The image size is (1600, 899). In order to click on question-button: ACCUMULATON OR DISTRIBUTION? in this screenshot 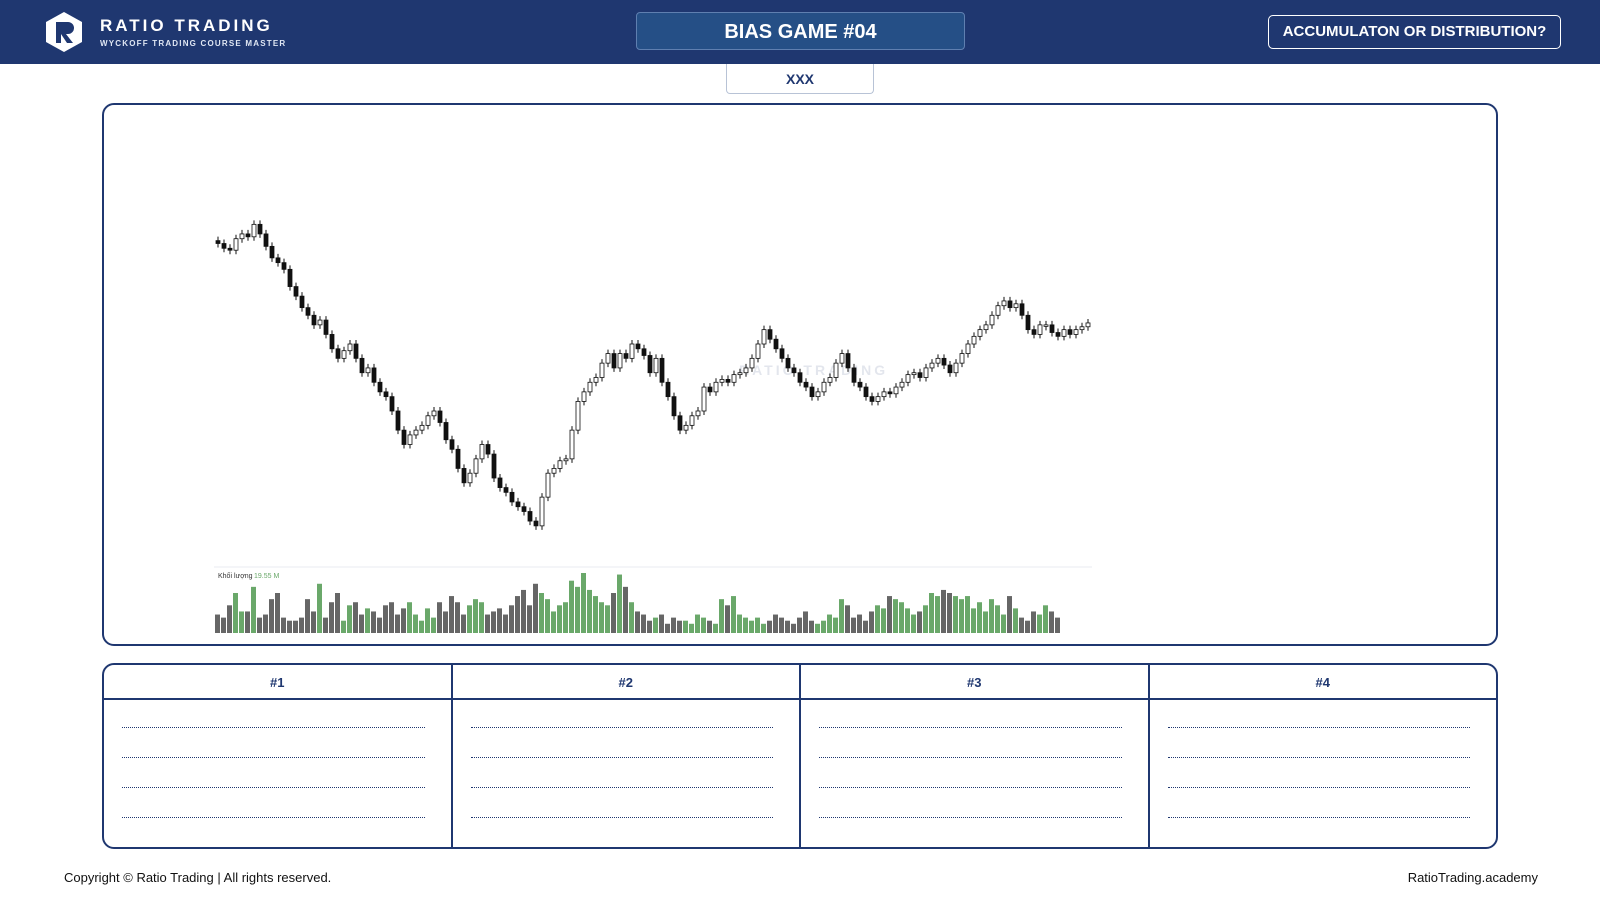, I will do `click(1414, 32)`.